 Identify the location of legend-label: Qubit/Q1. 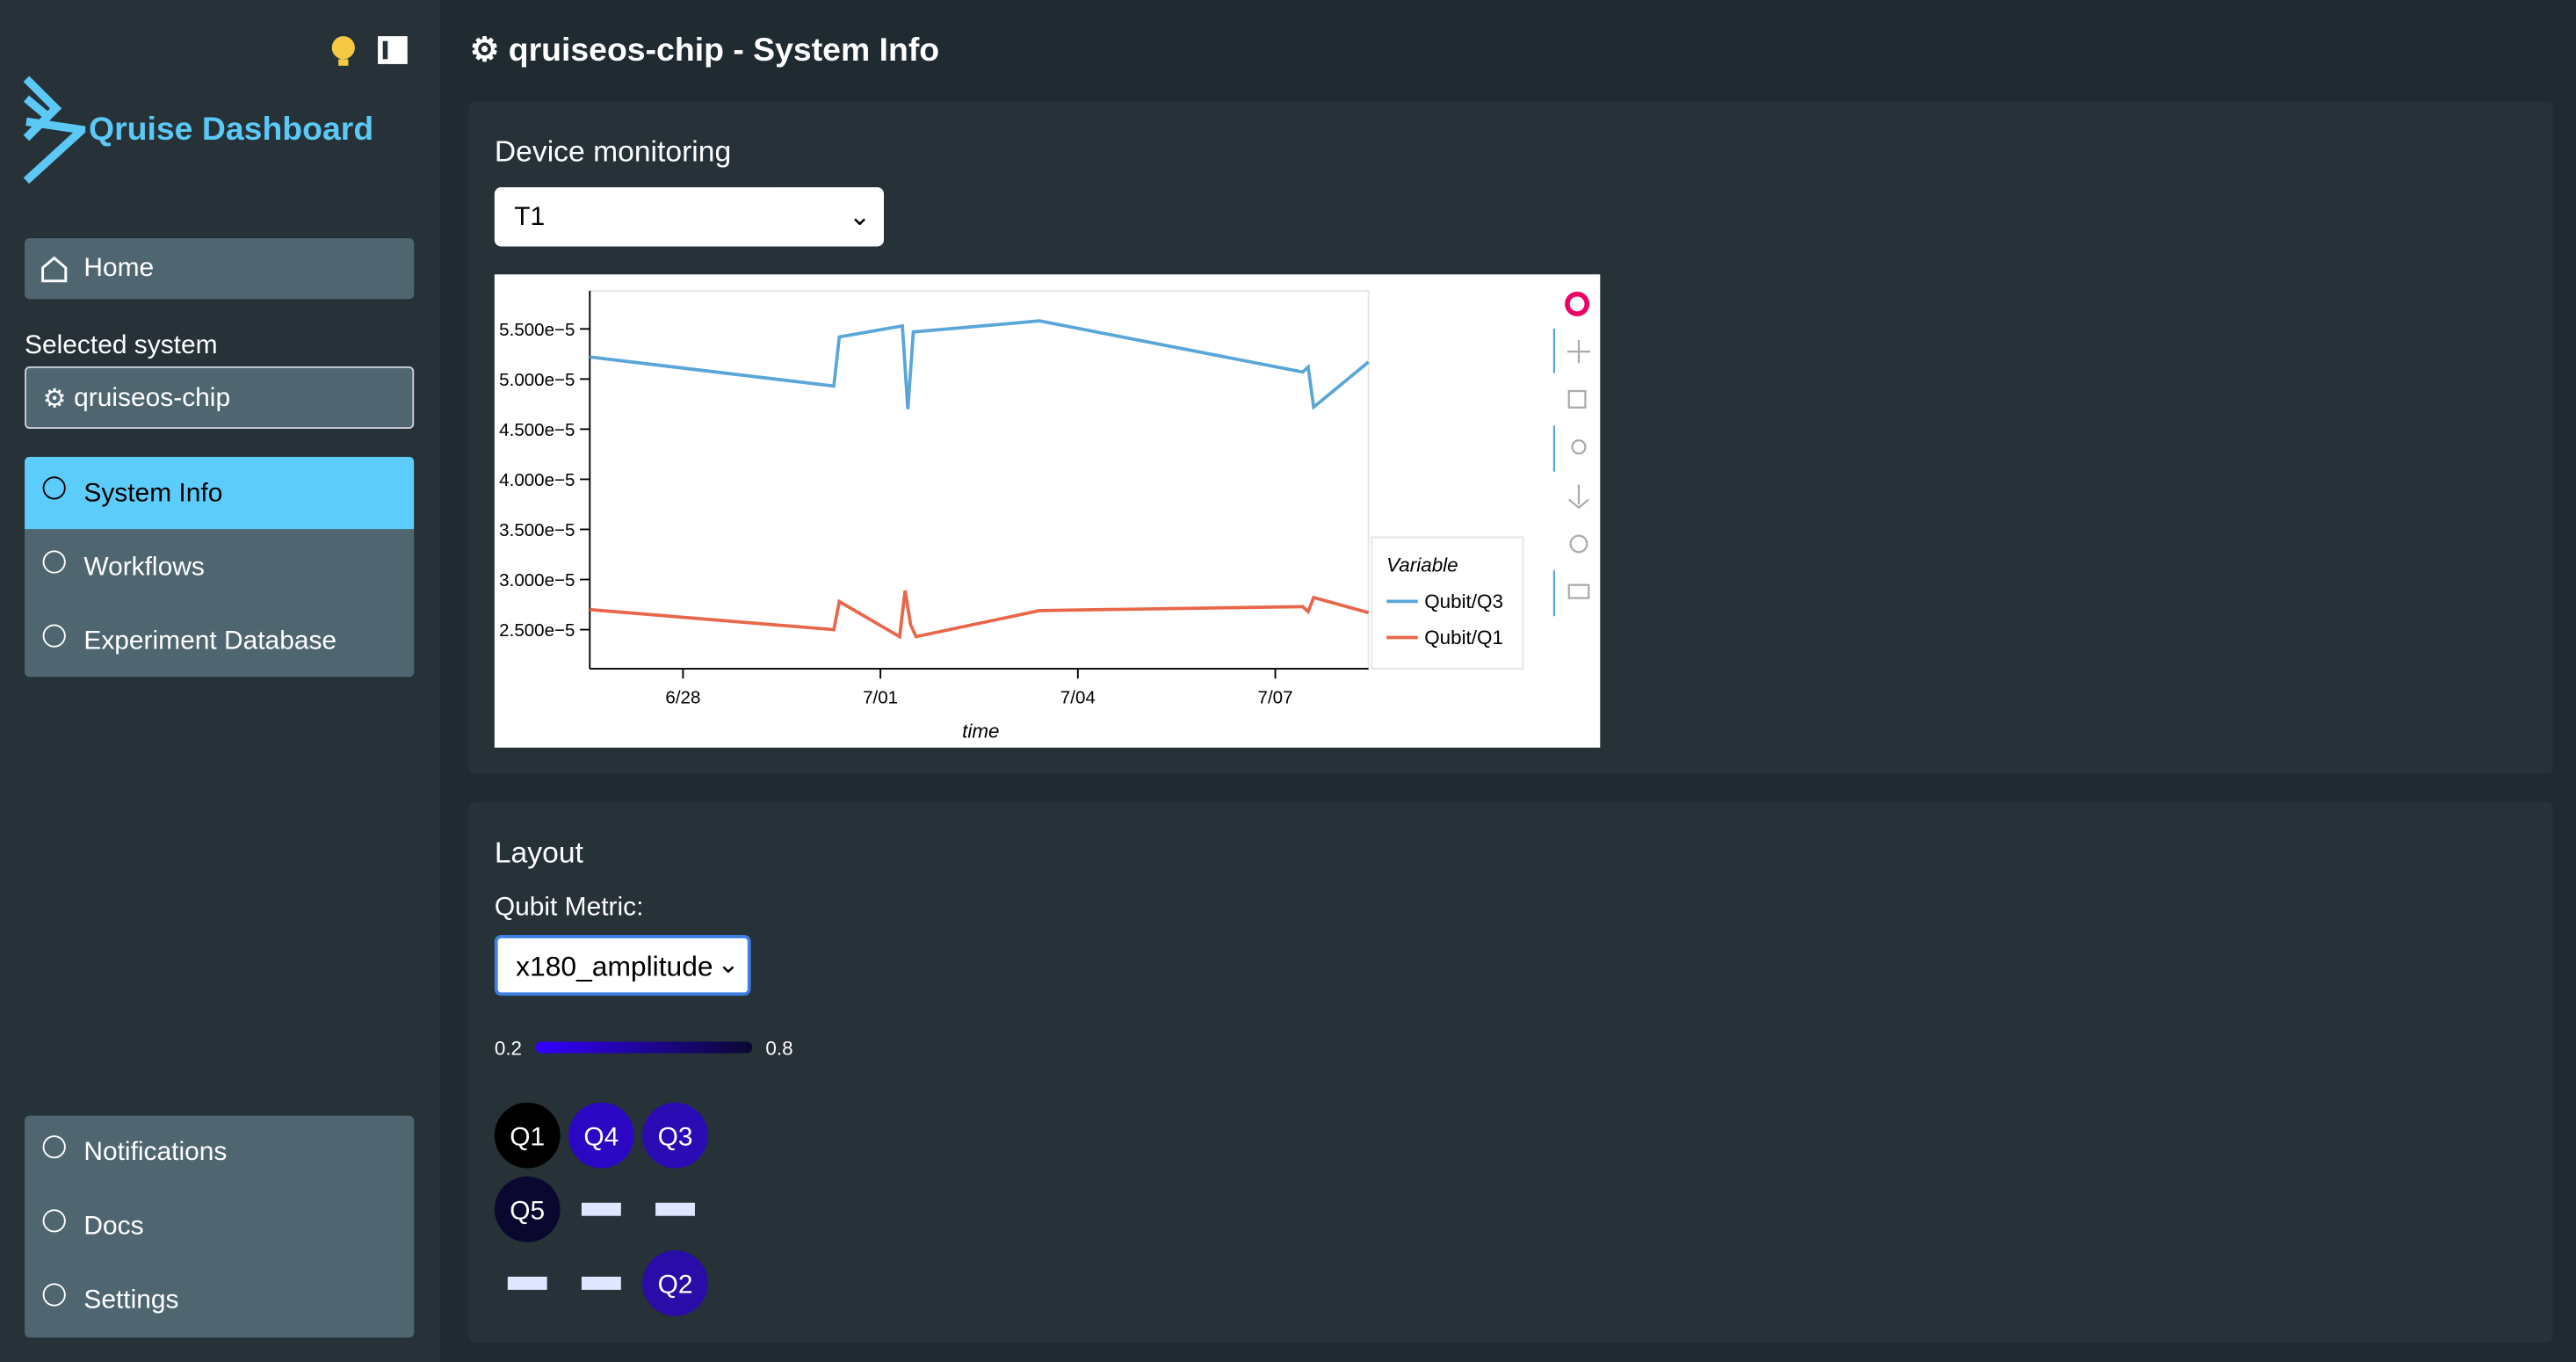
(1463, 637).